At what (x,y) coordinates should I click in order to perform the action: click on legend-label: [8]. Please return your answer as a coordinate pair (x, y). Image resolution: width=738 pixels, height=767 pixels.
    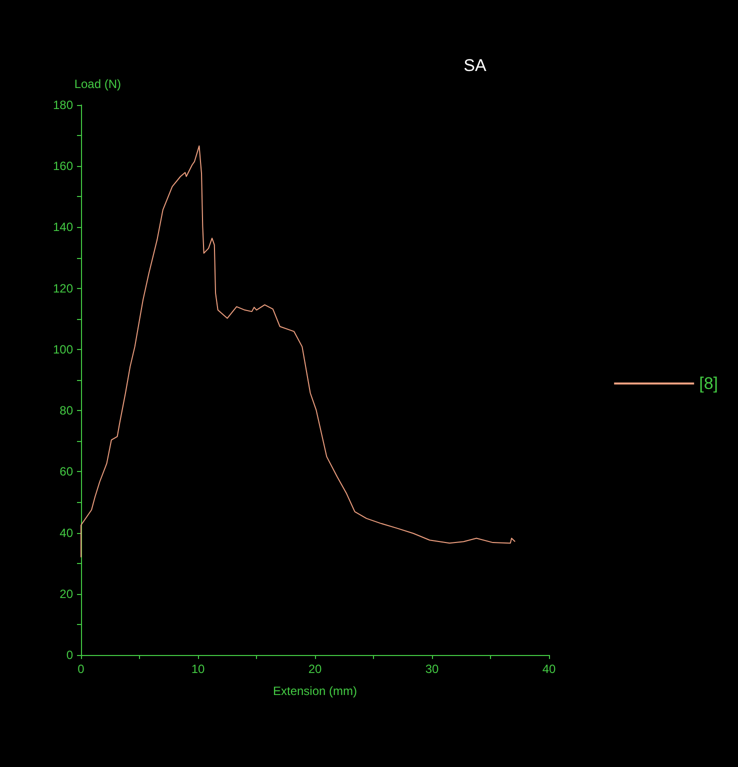
    Looking at the image, I should click on (708, 383).